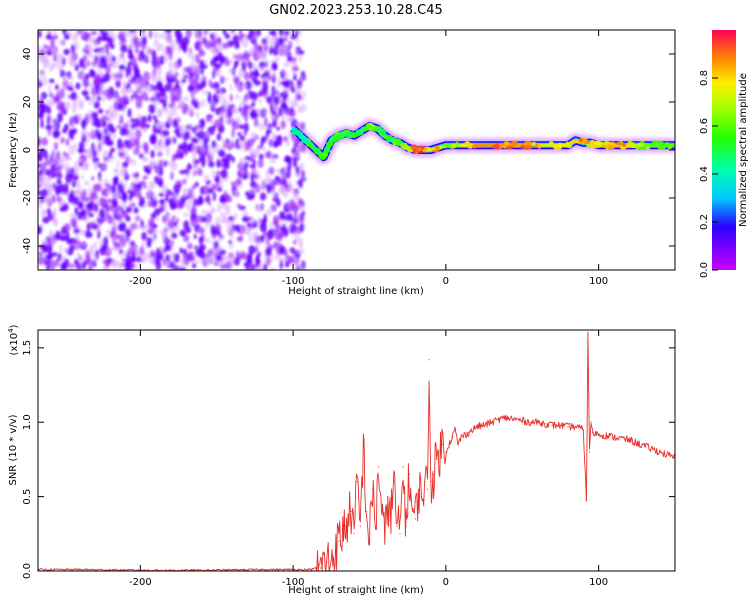  What do you see at coordinates (743, 150) in the screenshot?
I see `colorbar-label: Normalized spectral amplitude` at bounding box center [743, 150].